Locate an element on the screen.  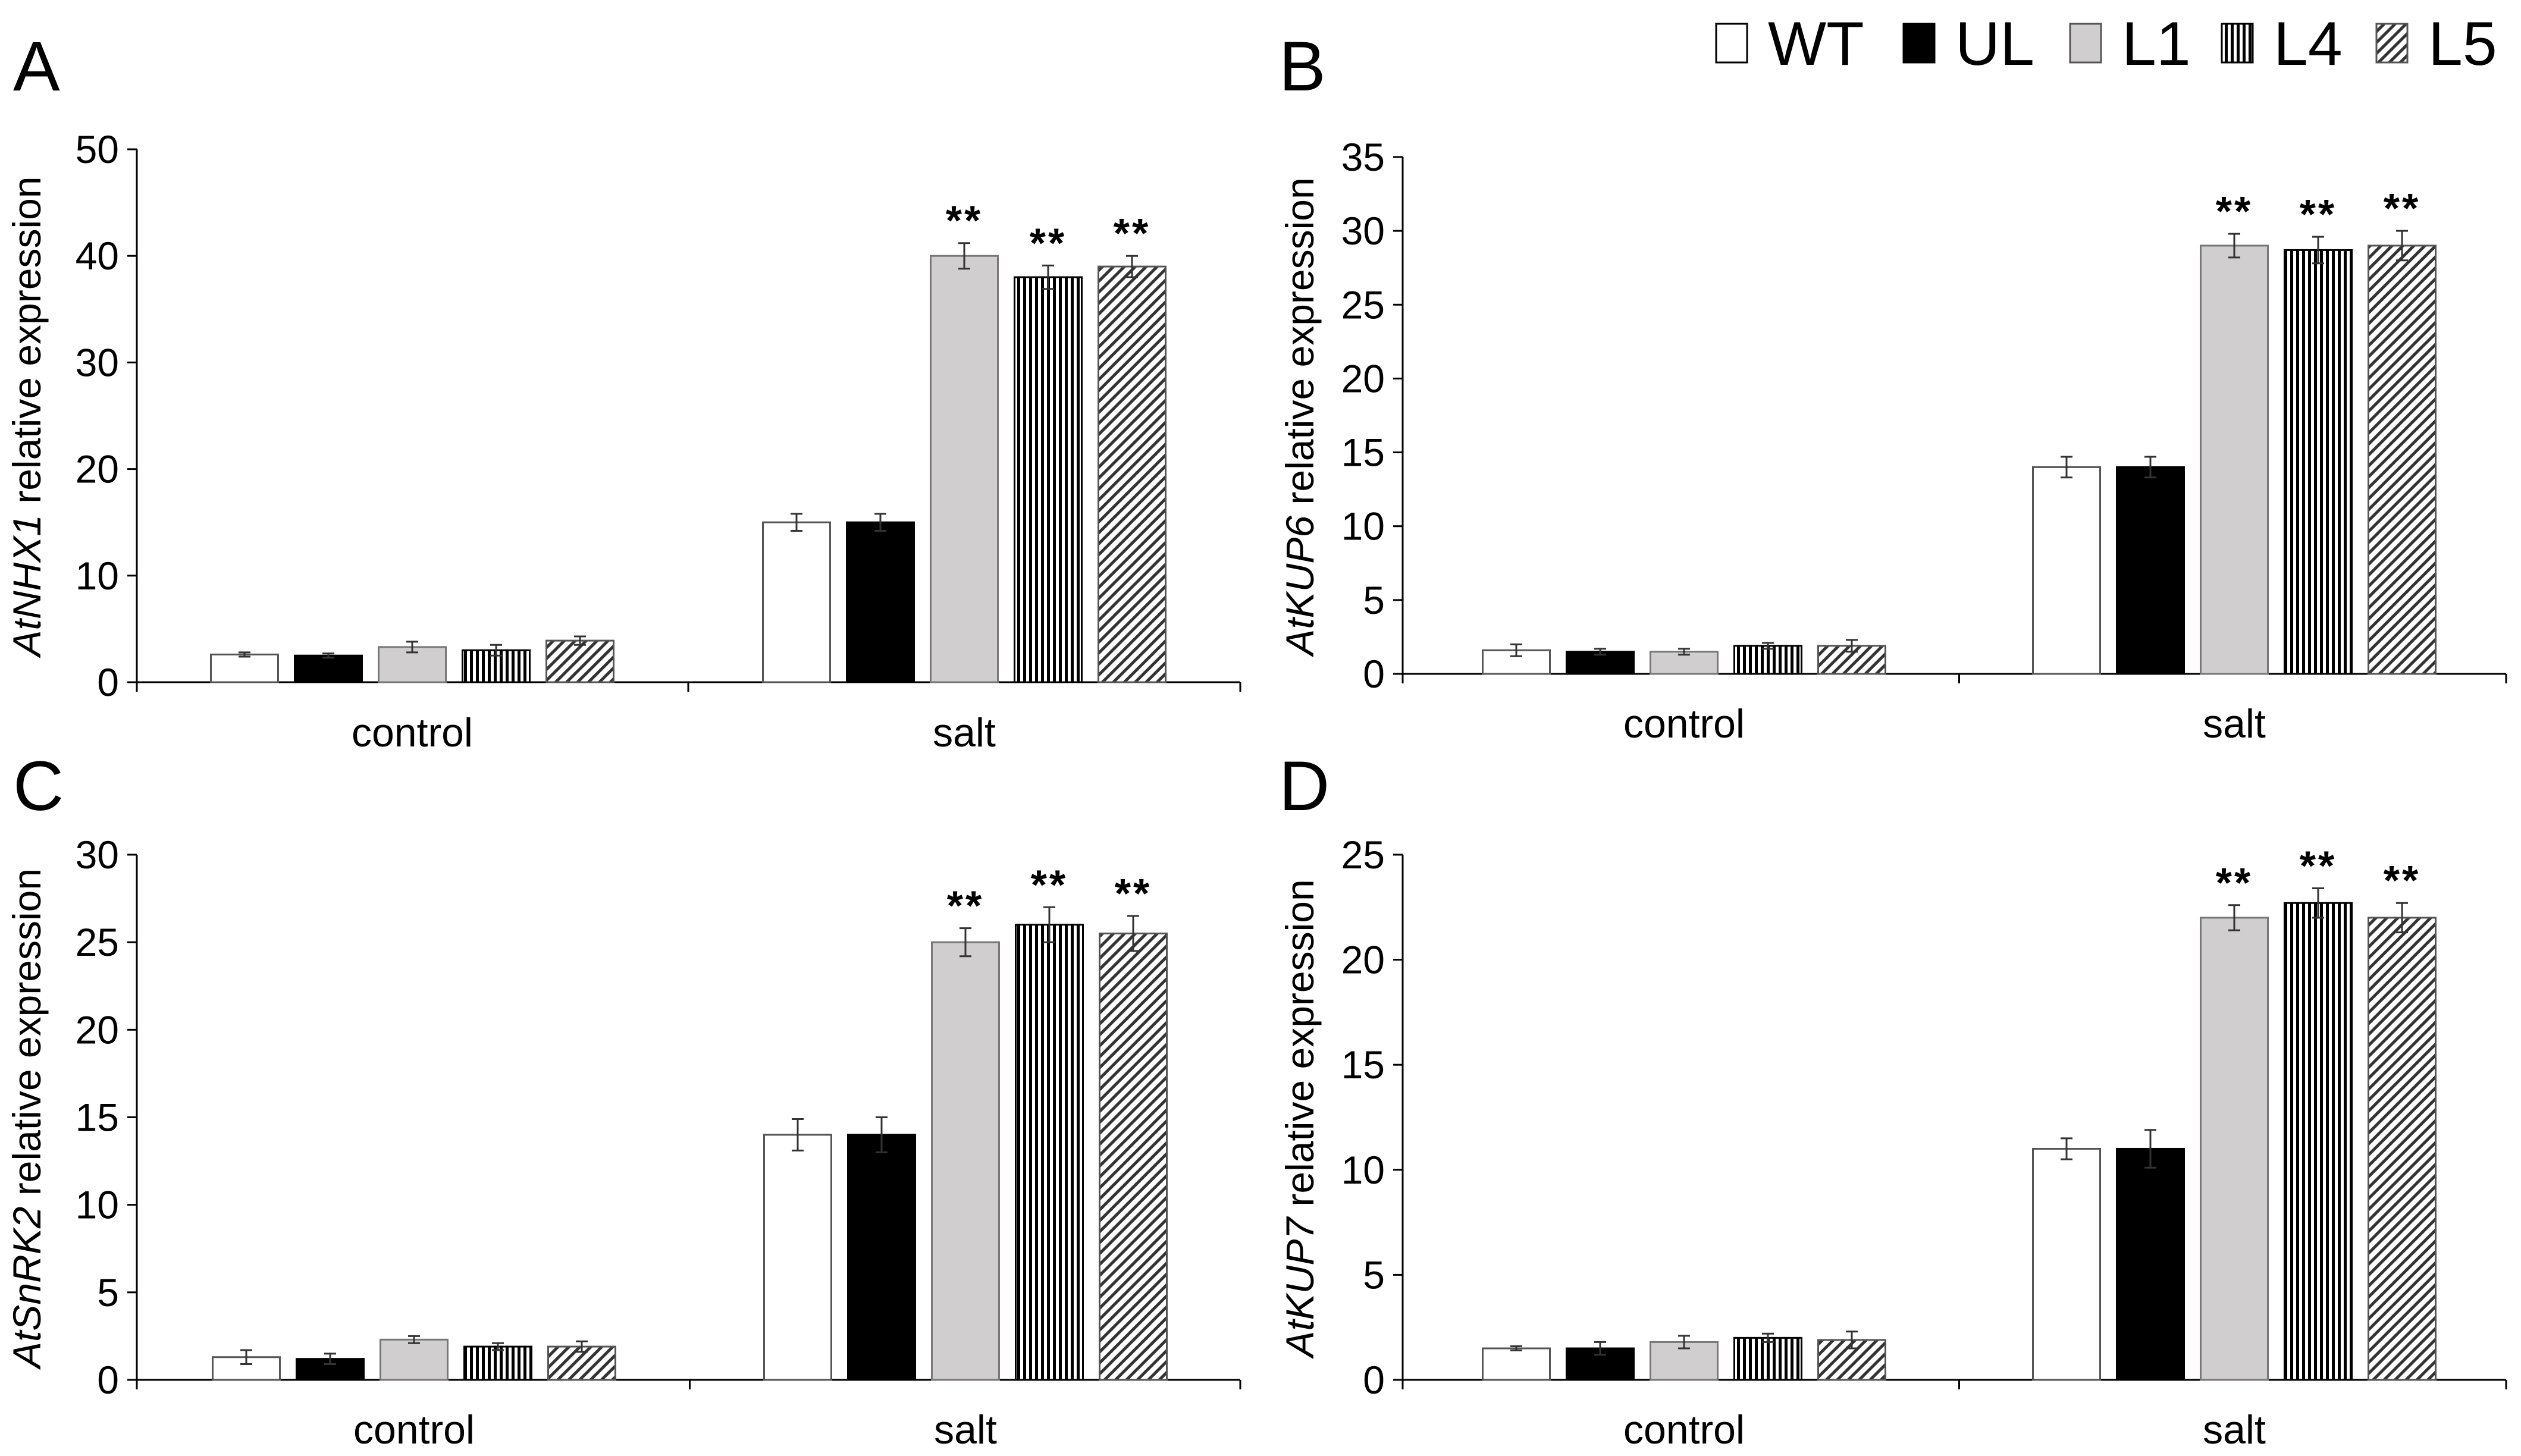
error-bar-ul-control-a is located at coordinates (328, 655).